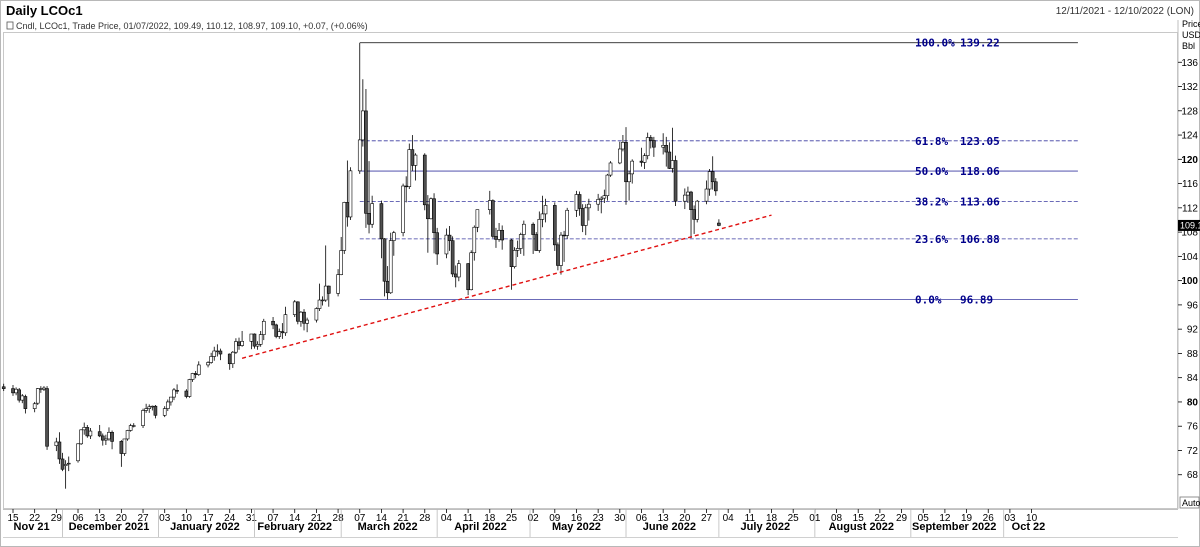 This screenshot has height=547, width=1200. Describe the element at coordinates (945, 518) in the screenshot. I see `x-tick-label: 12` at that location.